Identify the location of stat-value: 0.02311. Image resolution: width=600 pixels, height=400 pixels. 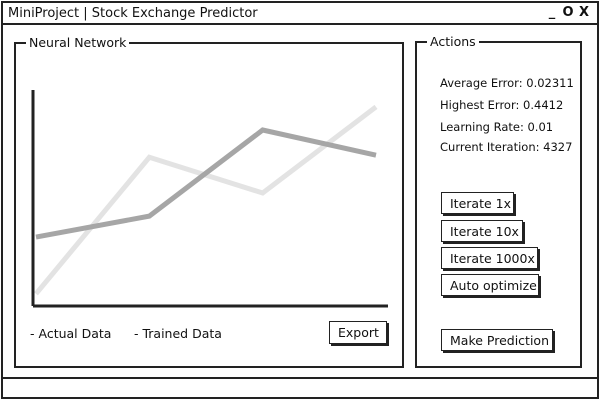
(550, 83).